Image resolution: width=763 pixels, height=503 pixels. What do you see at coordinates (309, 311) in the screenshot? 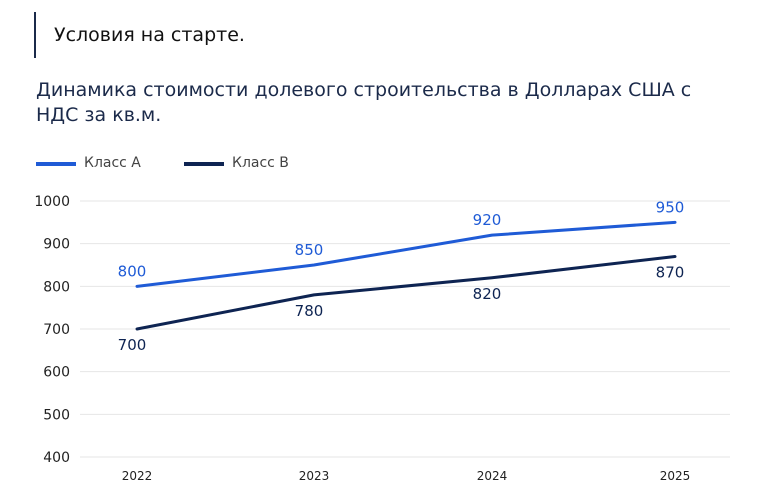
I see `data-label: 780` at bounding box center [309, 311].